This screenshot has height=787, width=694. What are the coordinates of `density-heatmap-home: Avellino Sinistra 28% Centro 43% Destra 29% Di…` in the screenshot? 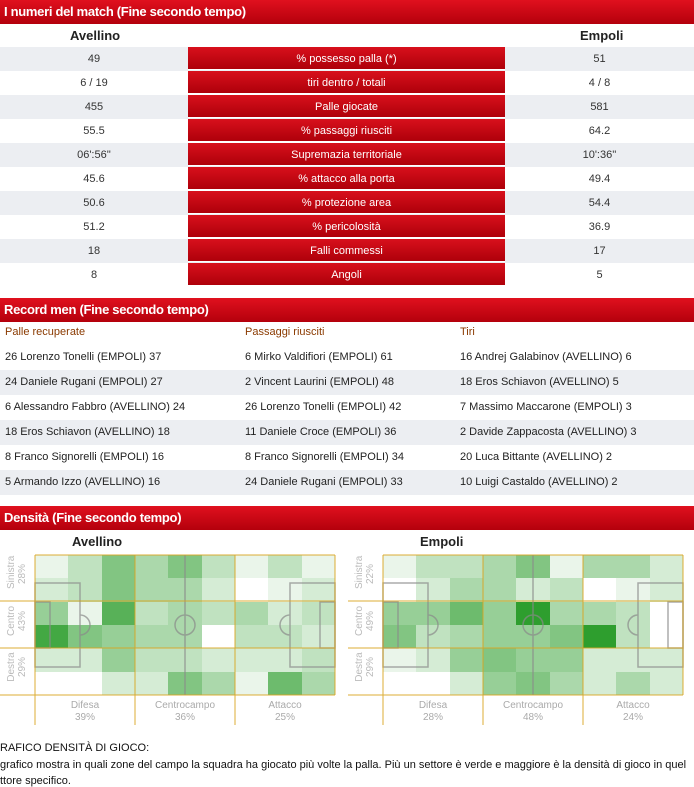 It's located at (173, 629).